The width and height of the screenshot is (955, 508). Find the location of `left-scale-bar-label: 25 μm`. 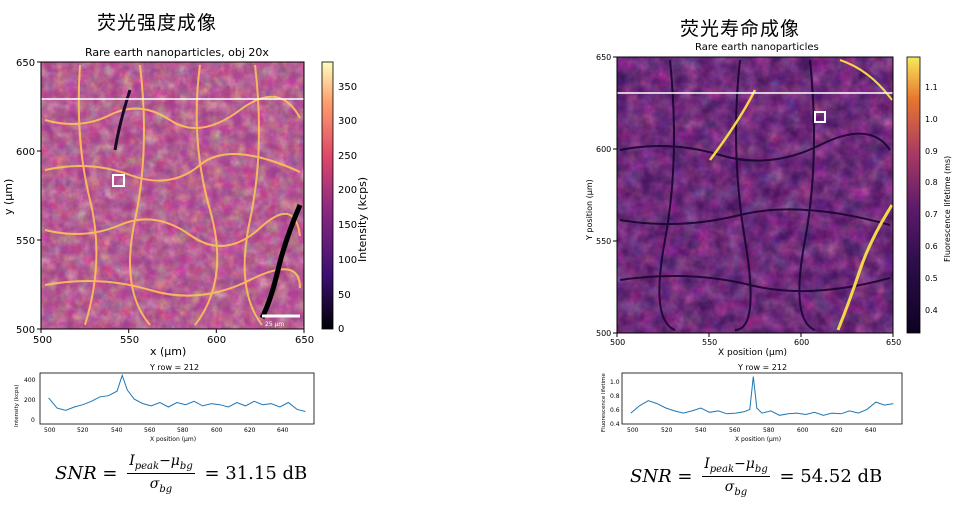

left-scale-bar-label: 25 μm is located at coordinates (274, 324).